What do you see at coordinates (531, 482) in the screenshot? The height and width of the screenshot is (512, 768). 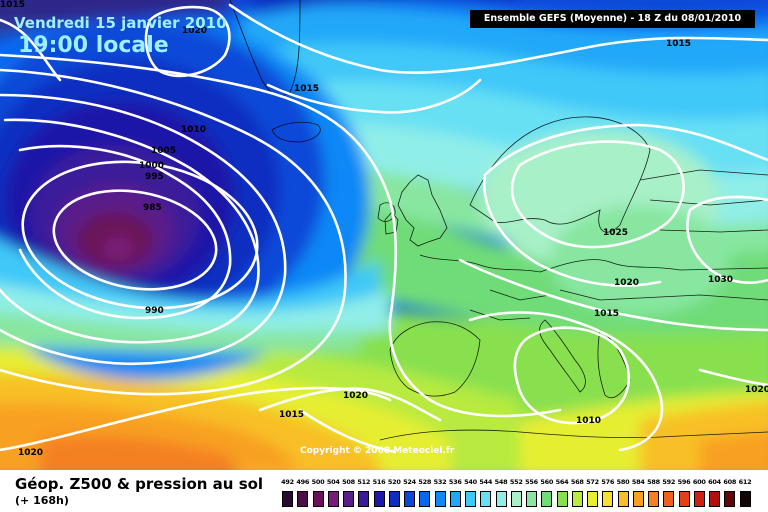 I see `scale-label-556: 556` at bounding box center [531, 482].